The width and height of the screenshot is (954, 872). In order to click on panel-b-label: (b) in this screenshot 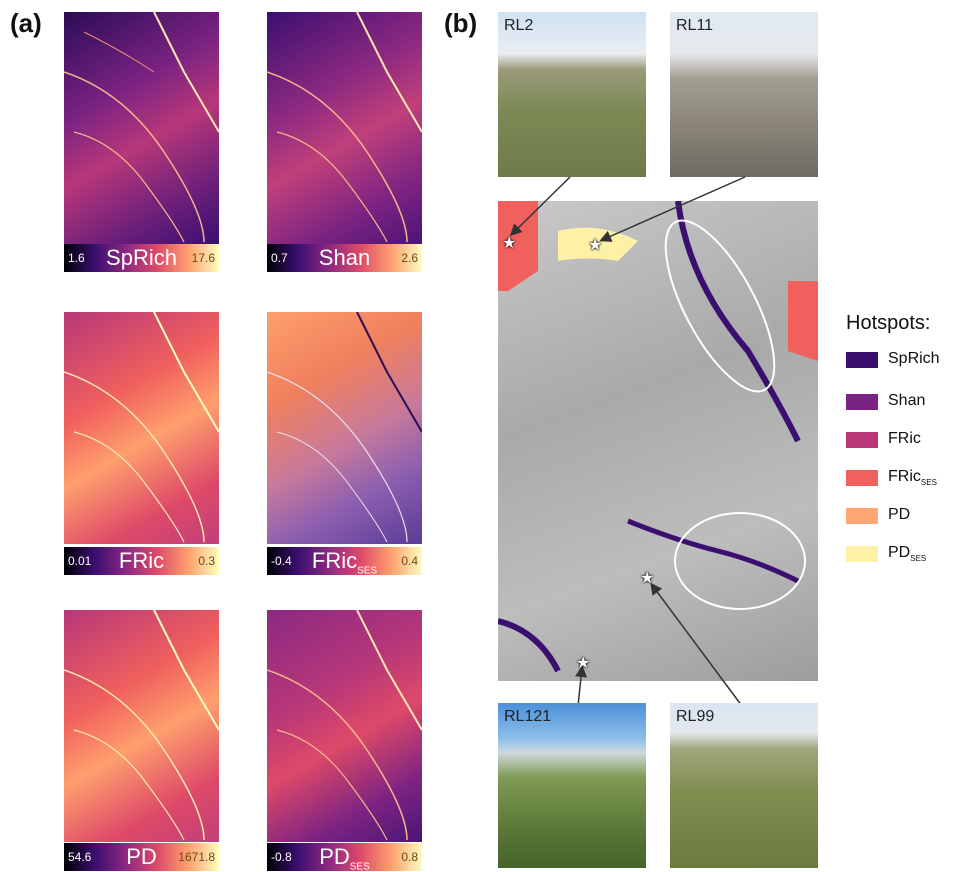, I will do `click(461, 23)`.